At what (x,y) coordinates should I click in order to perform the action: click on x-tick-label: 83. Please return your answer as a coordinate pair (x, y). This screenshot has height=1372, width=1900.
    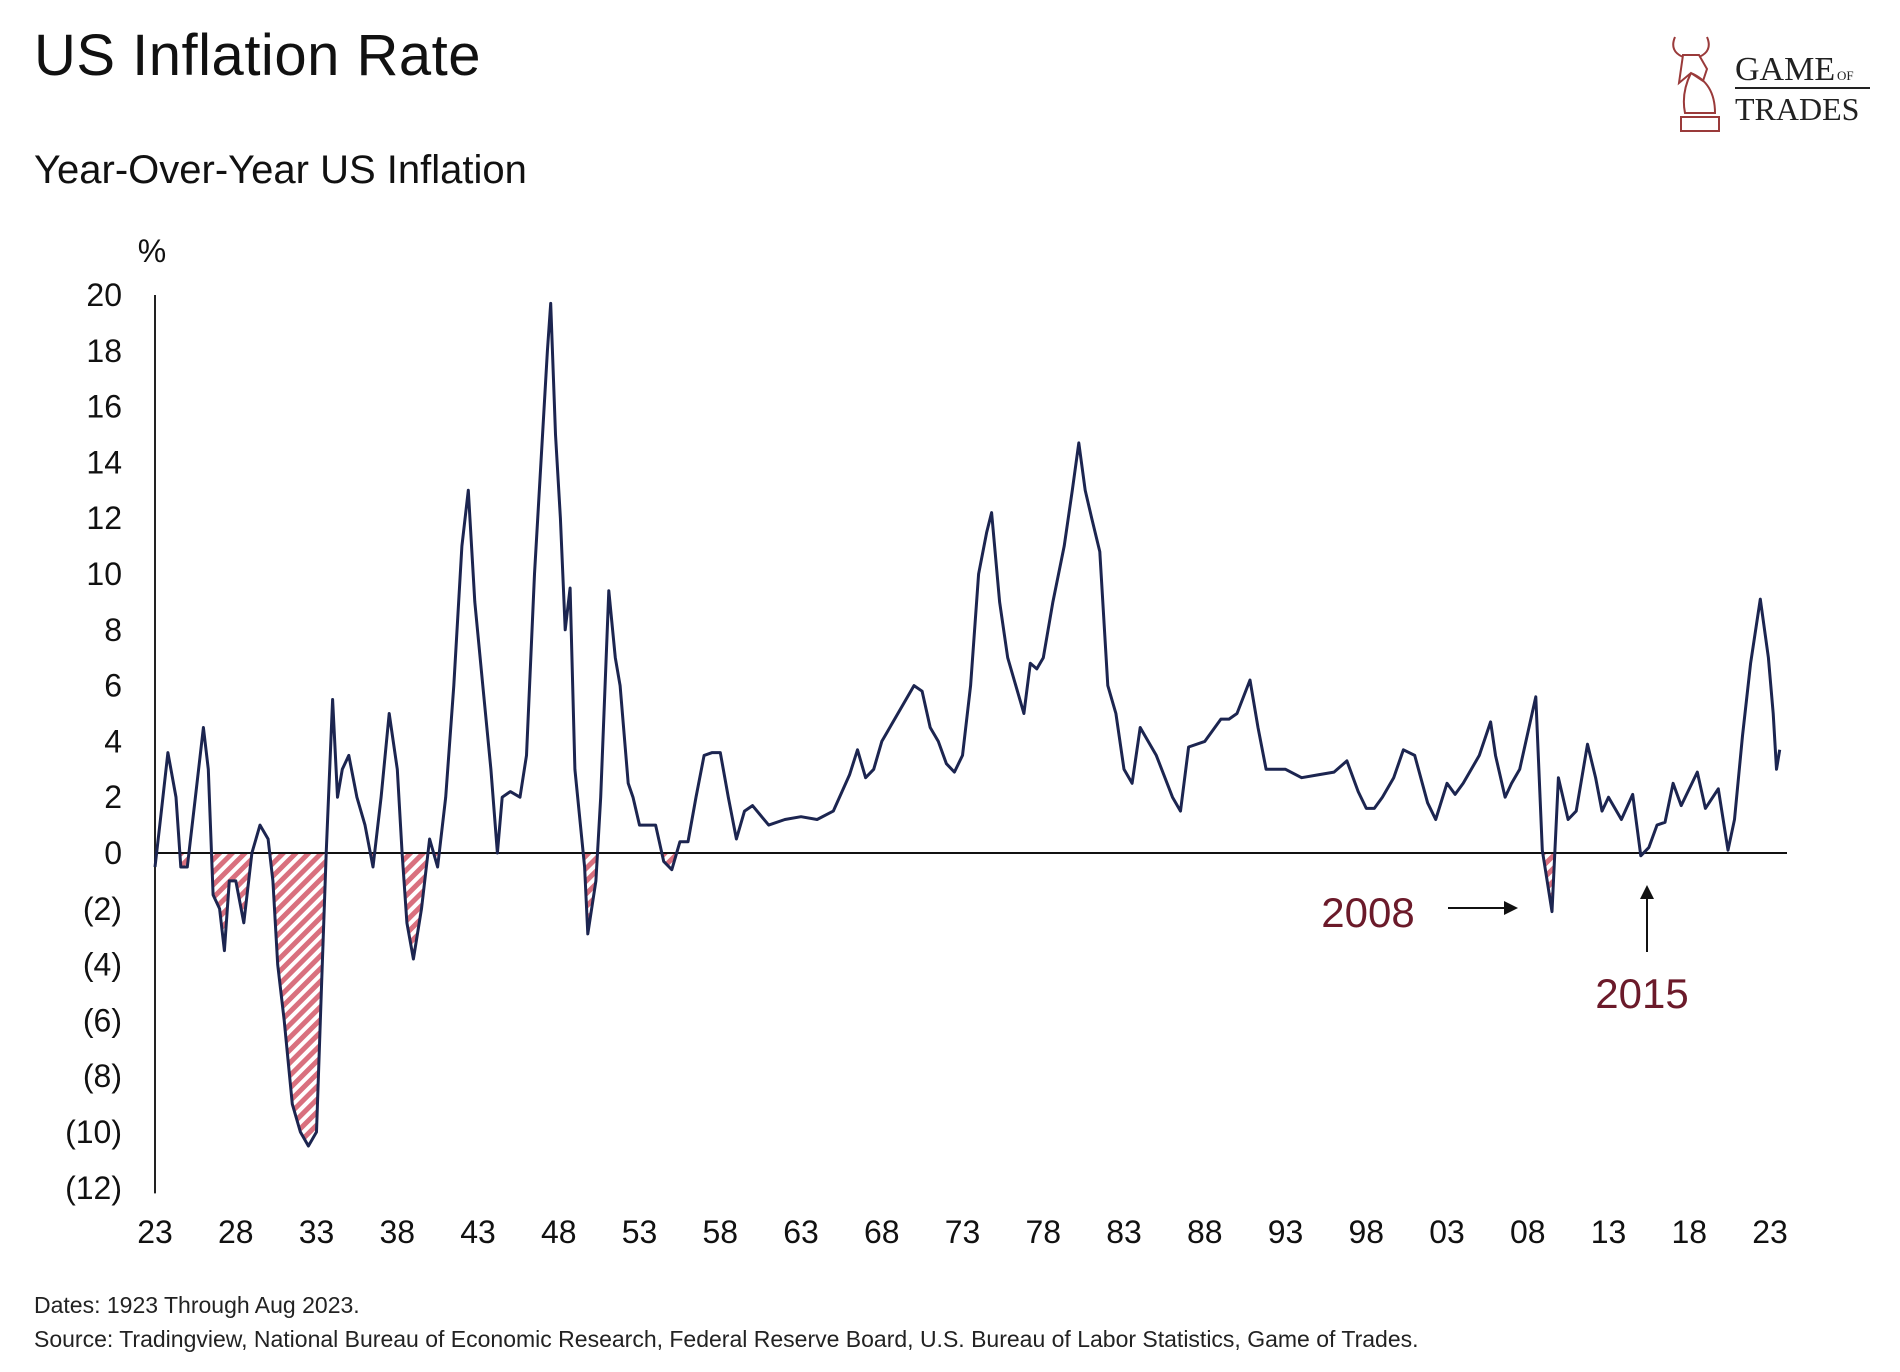
    Looking at the image, I should click on (1124, 1232).